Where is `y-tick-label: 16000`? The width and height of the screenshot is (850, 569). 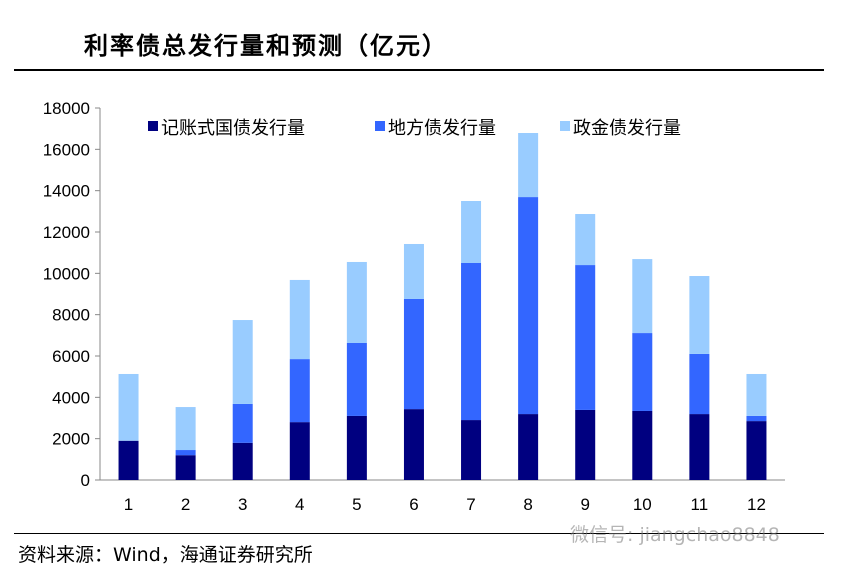
y-tick-label: 16000 is located at coordinates (66, 149).